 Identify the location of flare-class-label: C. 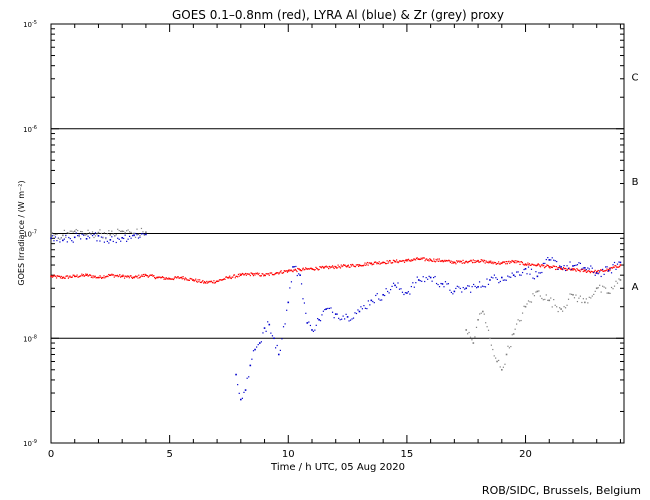
(635, 77).